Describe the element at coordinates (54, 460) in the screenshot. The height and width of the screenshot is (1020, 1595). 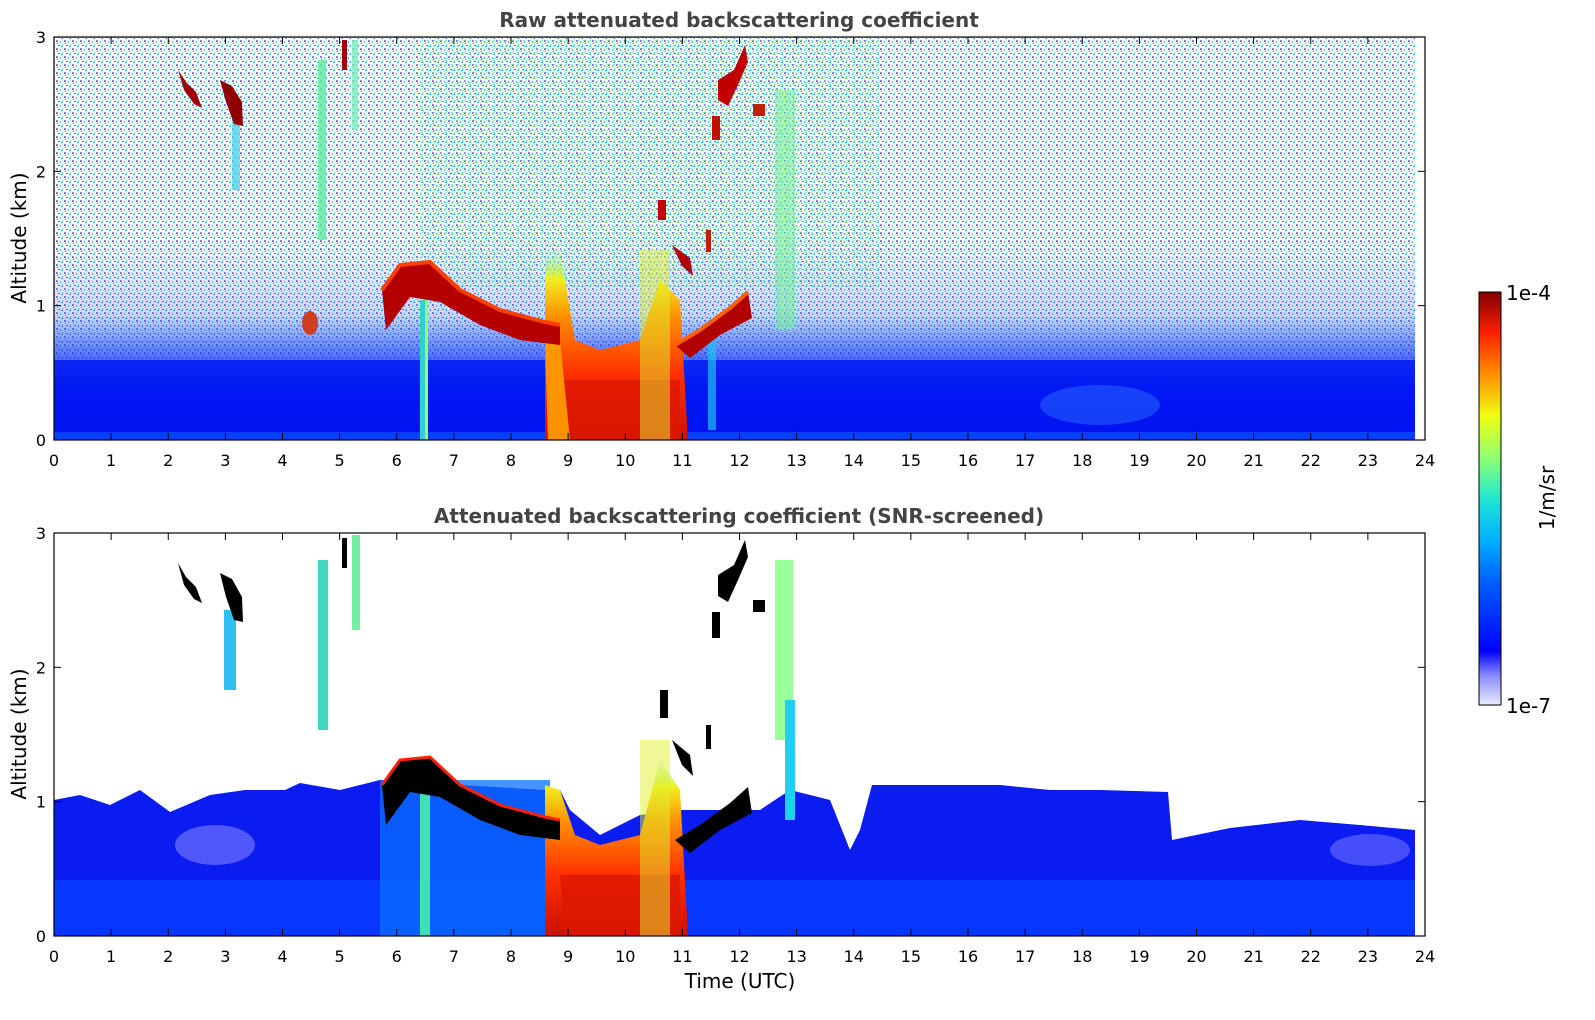
I see `x-tick-label: 0` at that location.